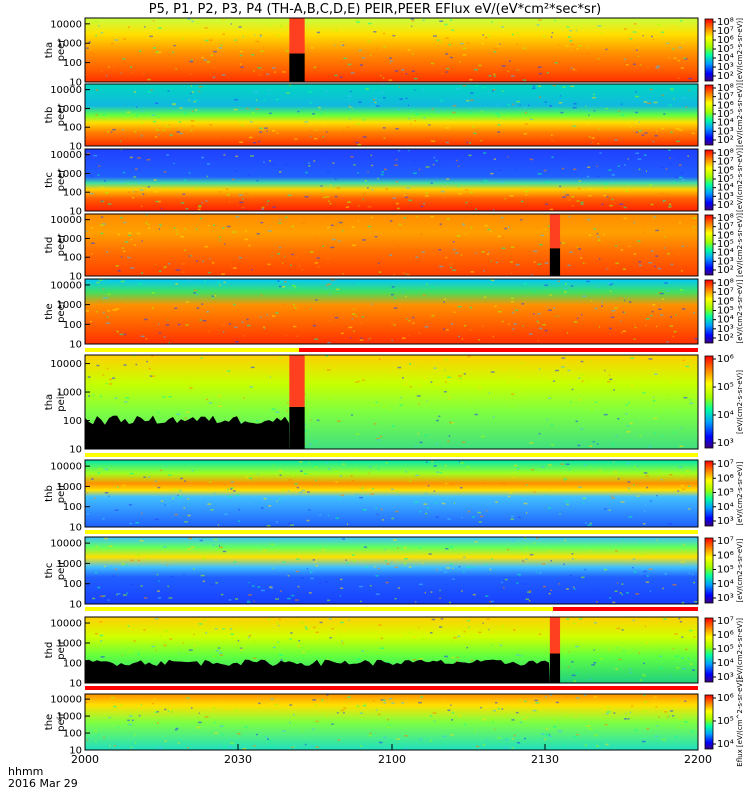 The width and height of the screenshot is (750, 800). What do you see at coordinates (55, 493) in the screenshot?
I see `y-axis-label: thbpeir` at bounding box center [55, 493].